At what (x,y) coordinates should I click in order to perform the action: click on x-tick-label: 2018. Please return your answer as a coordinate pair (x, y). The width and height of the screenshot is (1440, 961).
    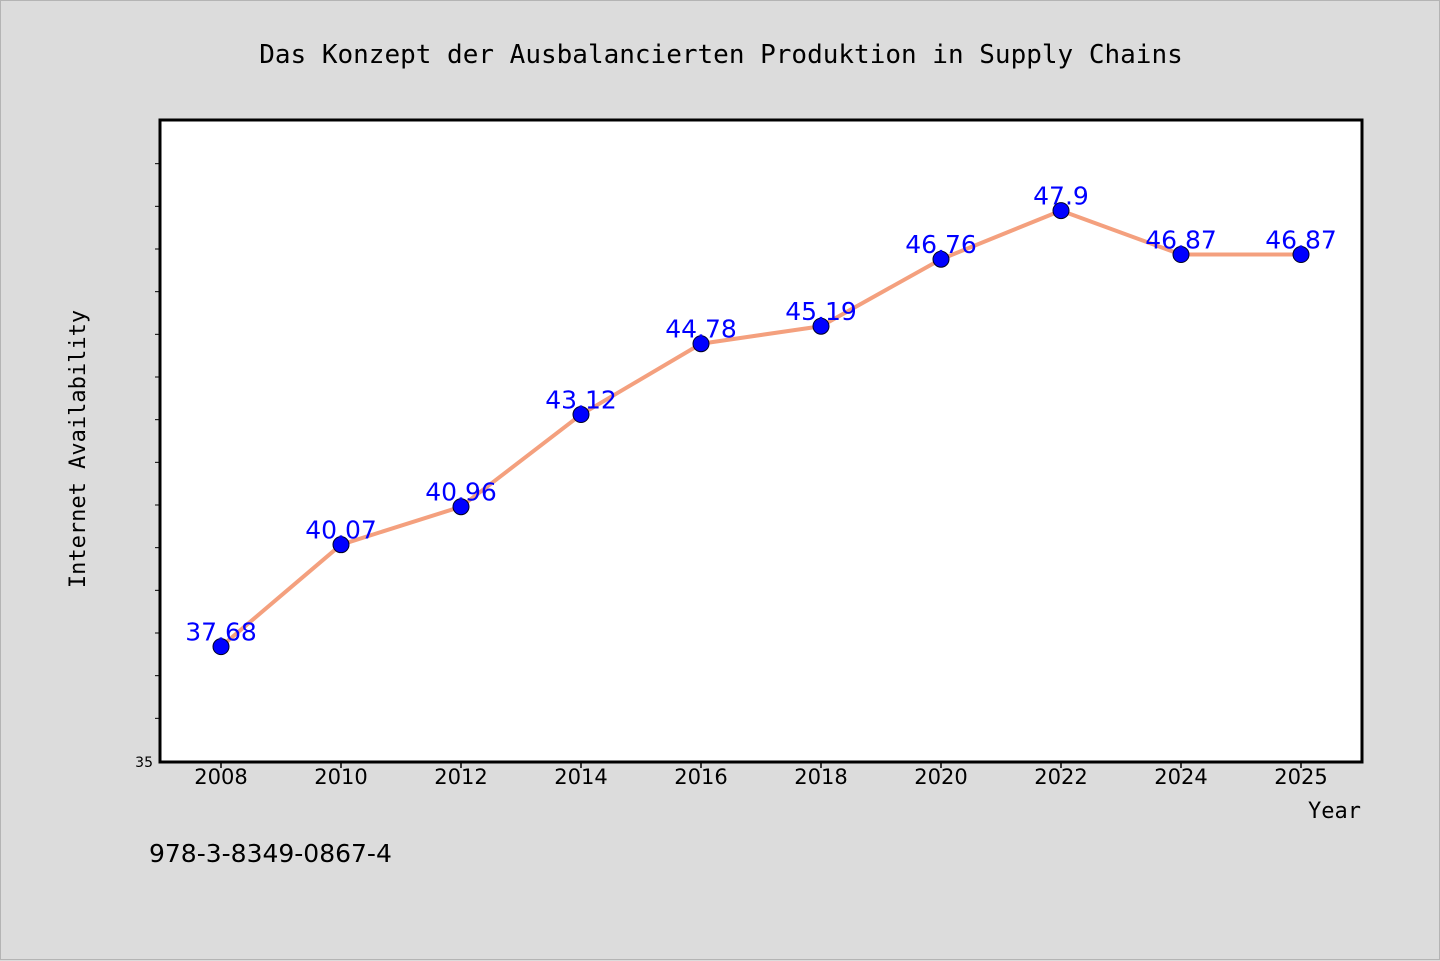
    Looking at the image, I should click on (820, 777).